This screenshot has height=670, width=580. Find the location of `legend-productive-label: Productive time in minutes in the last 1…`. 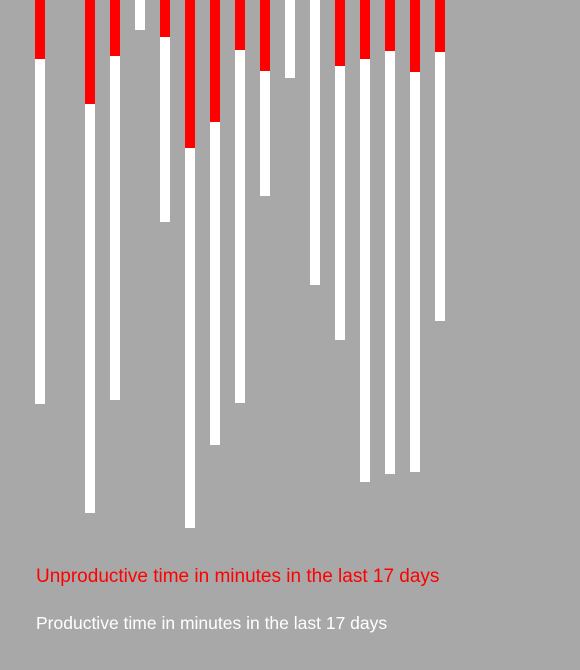

legend-productive-label: Productive time in minutes in the last 1… is located at coordinates (212, 623).